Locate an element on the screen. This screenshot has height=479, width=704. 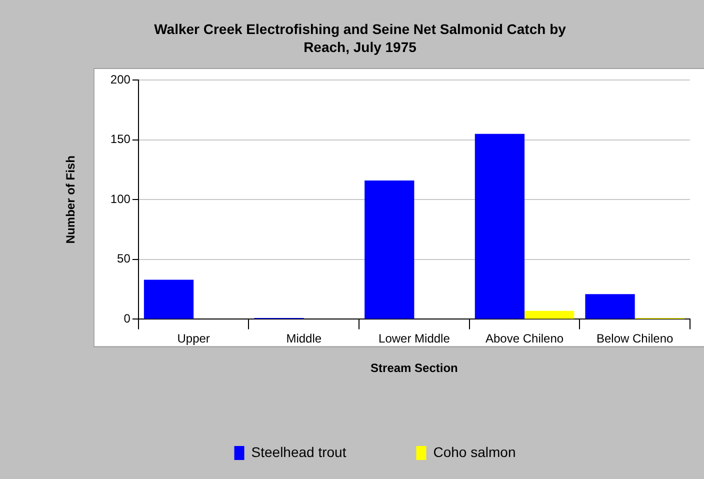
x-tick-label: Upper is located at coordinates (193, 339).